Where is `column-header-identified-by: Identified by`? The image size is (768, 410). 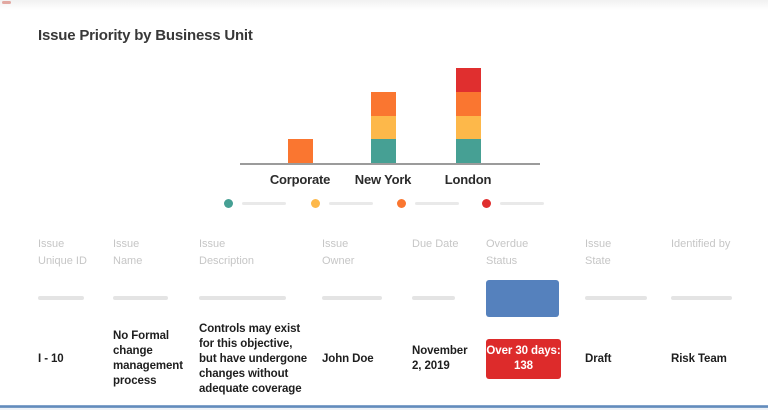 column-header-identified-by: Identified by is located at coordinates (701, 244).